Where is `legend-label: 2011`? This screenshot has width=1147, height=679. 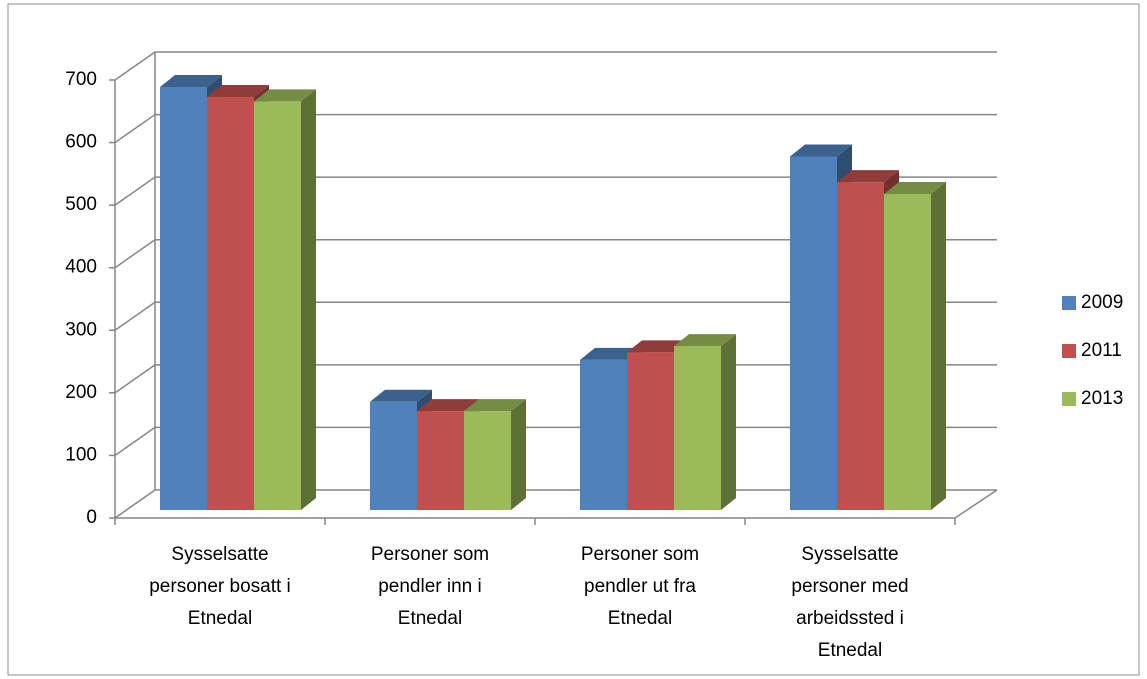
legend-label: 2011 is located at coordinates (1101, 350).